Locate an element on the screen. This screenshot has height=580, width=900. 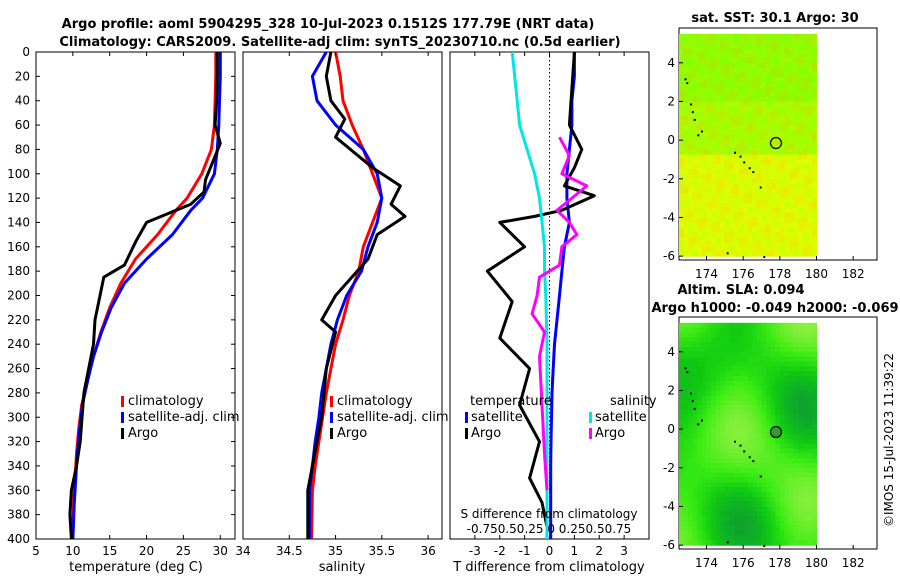
legend-s-argo-swatch is located at coordinates (590, 433).